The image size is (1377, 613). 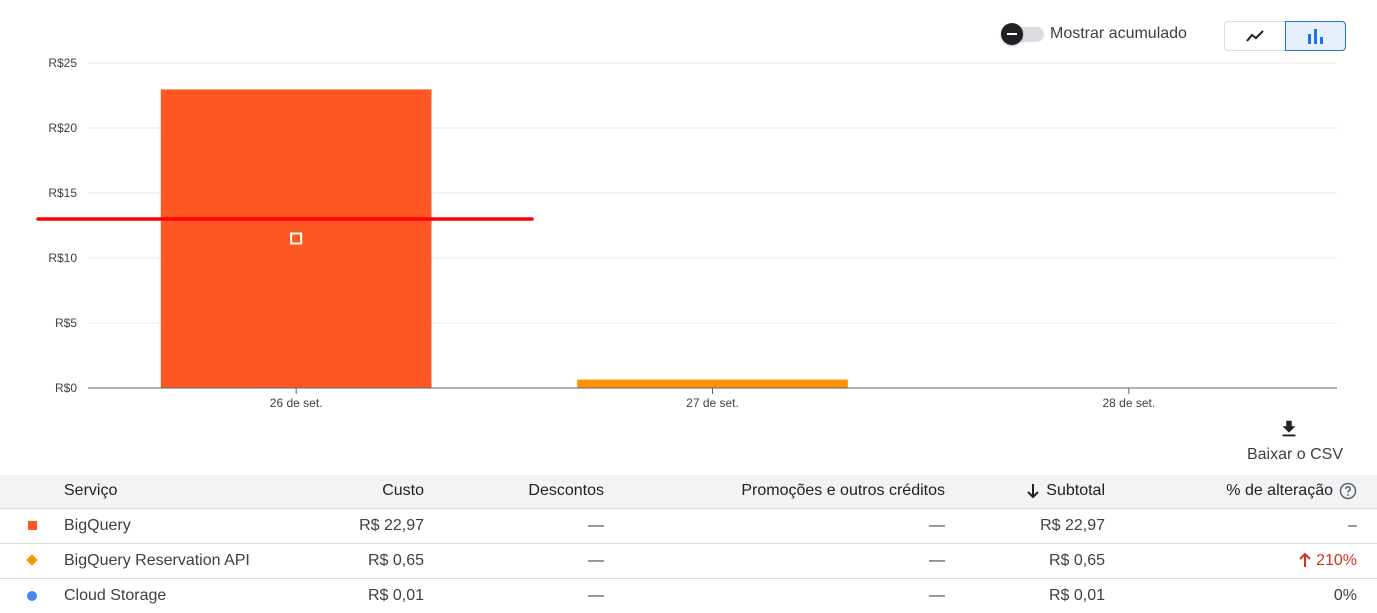 I want to click on cost-cell: R$ 0,65, so click(x=395, y=560).